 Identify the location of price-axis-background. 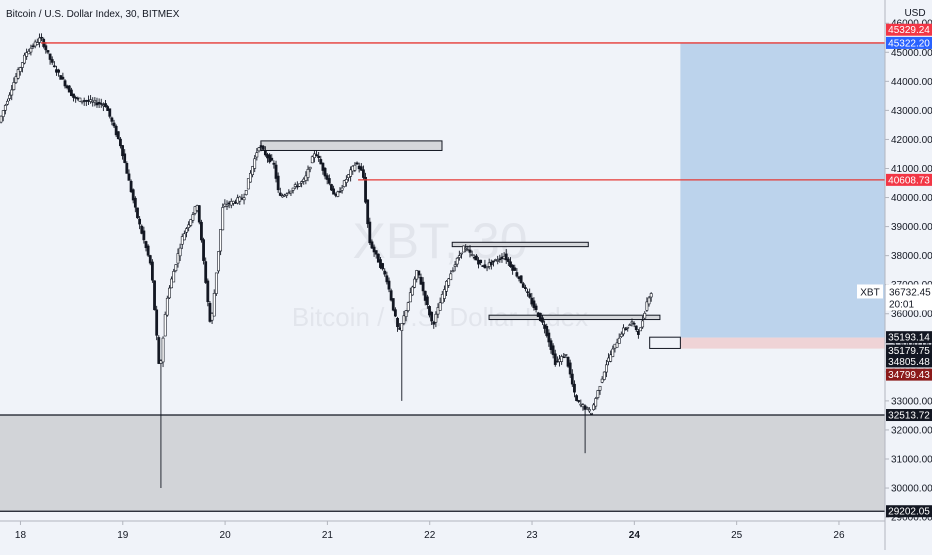
(908, 275).